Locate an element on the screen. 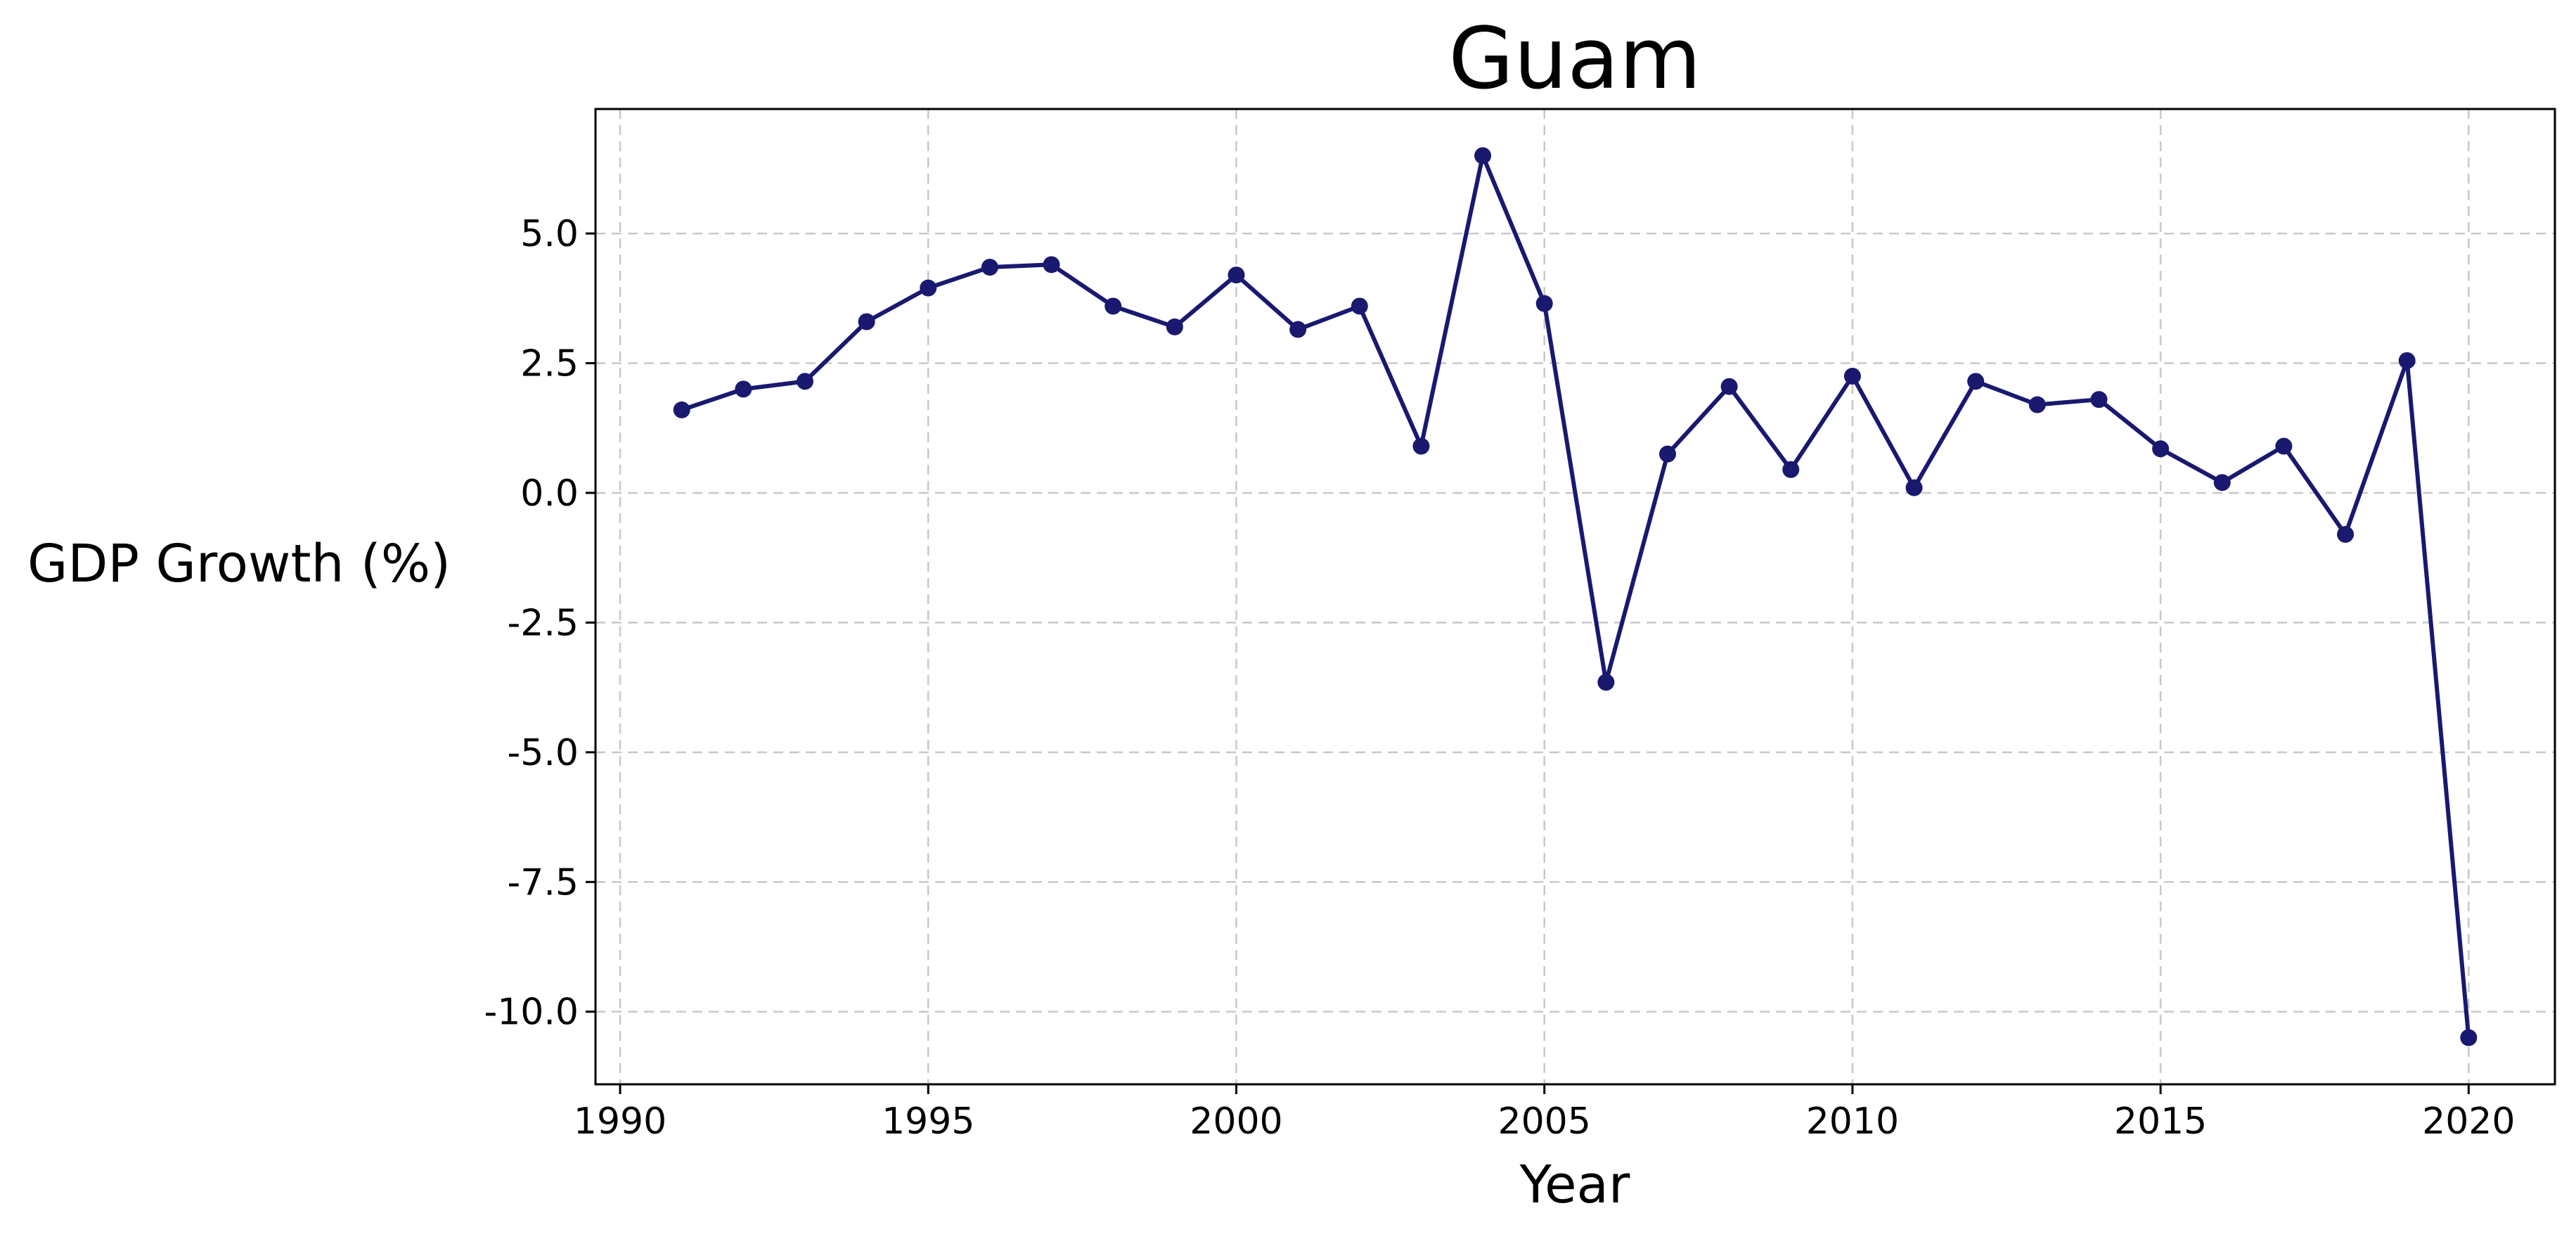 This screenshot has width=2576, height=1239. y-tick-label: 0.0 is located at coordinates (549, 494).